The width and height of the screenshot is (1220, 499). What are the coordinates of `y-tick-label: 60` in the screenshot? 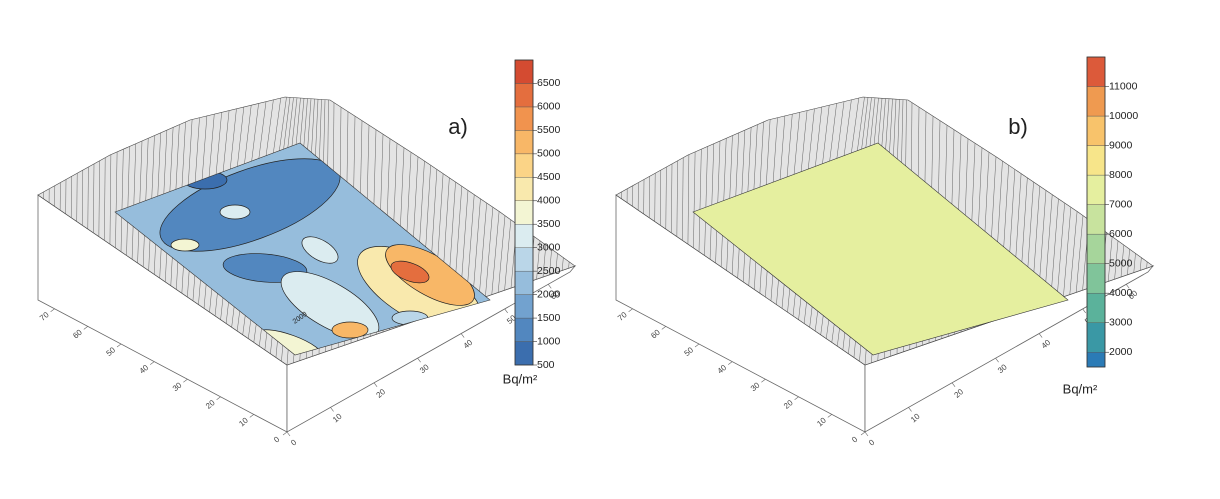 It's located at (655, 333).